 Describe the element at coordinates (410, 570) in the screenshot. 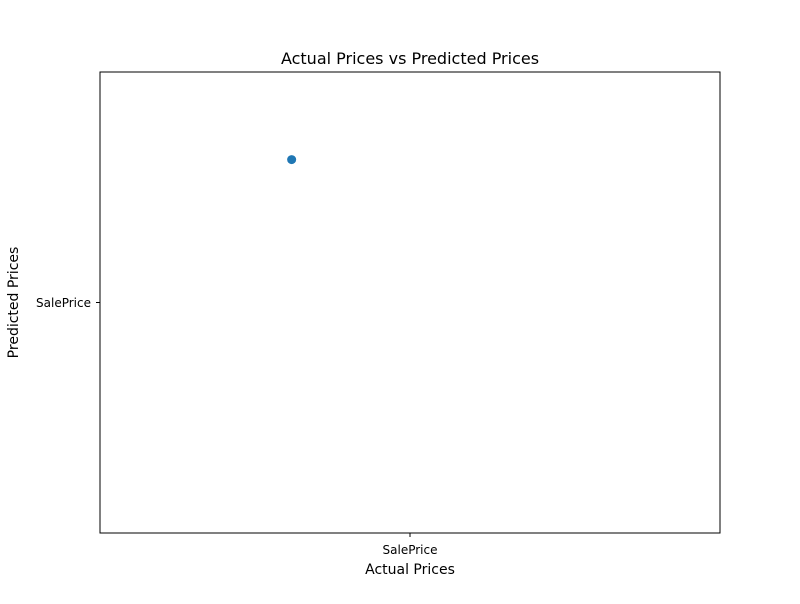

I see `x-axis-label: Actual Prices` at that location.